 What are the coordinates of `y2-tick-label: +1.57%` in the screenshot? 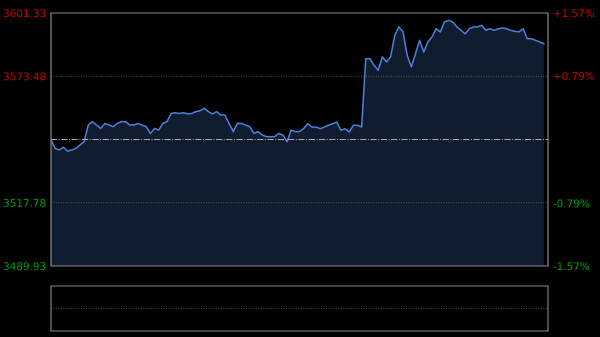 It's located at (574, 13).